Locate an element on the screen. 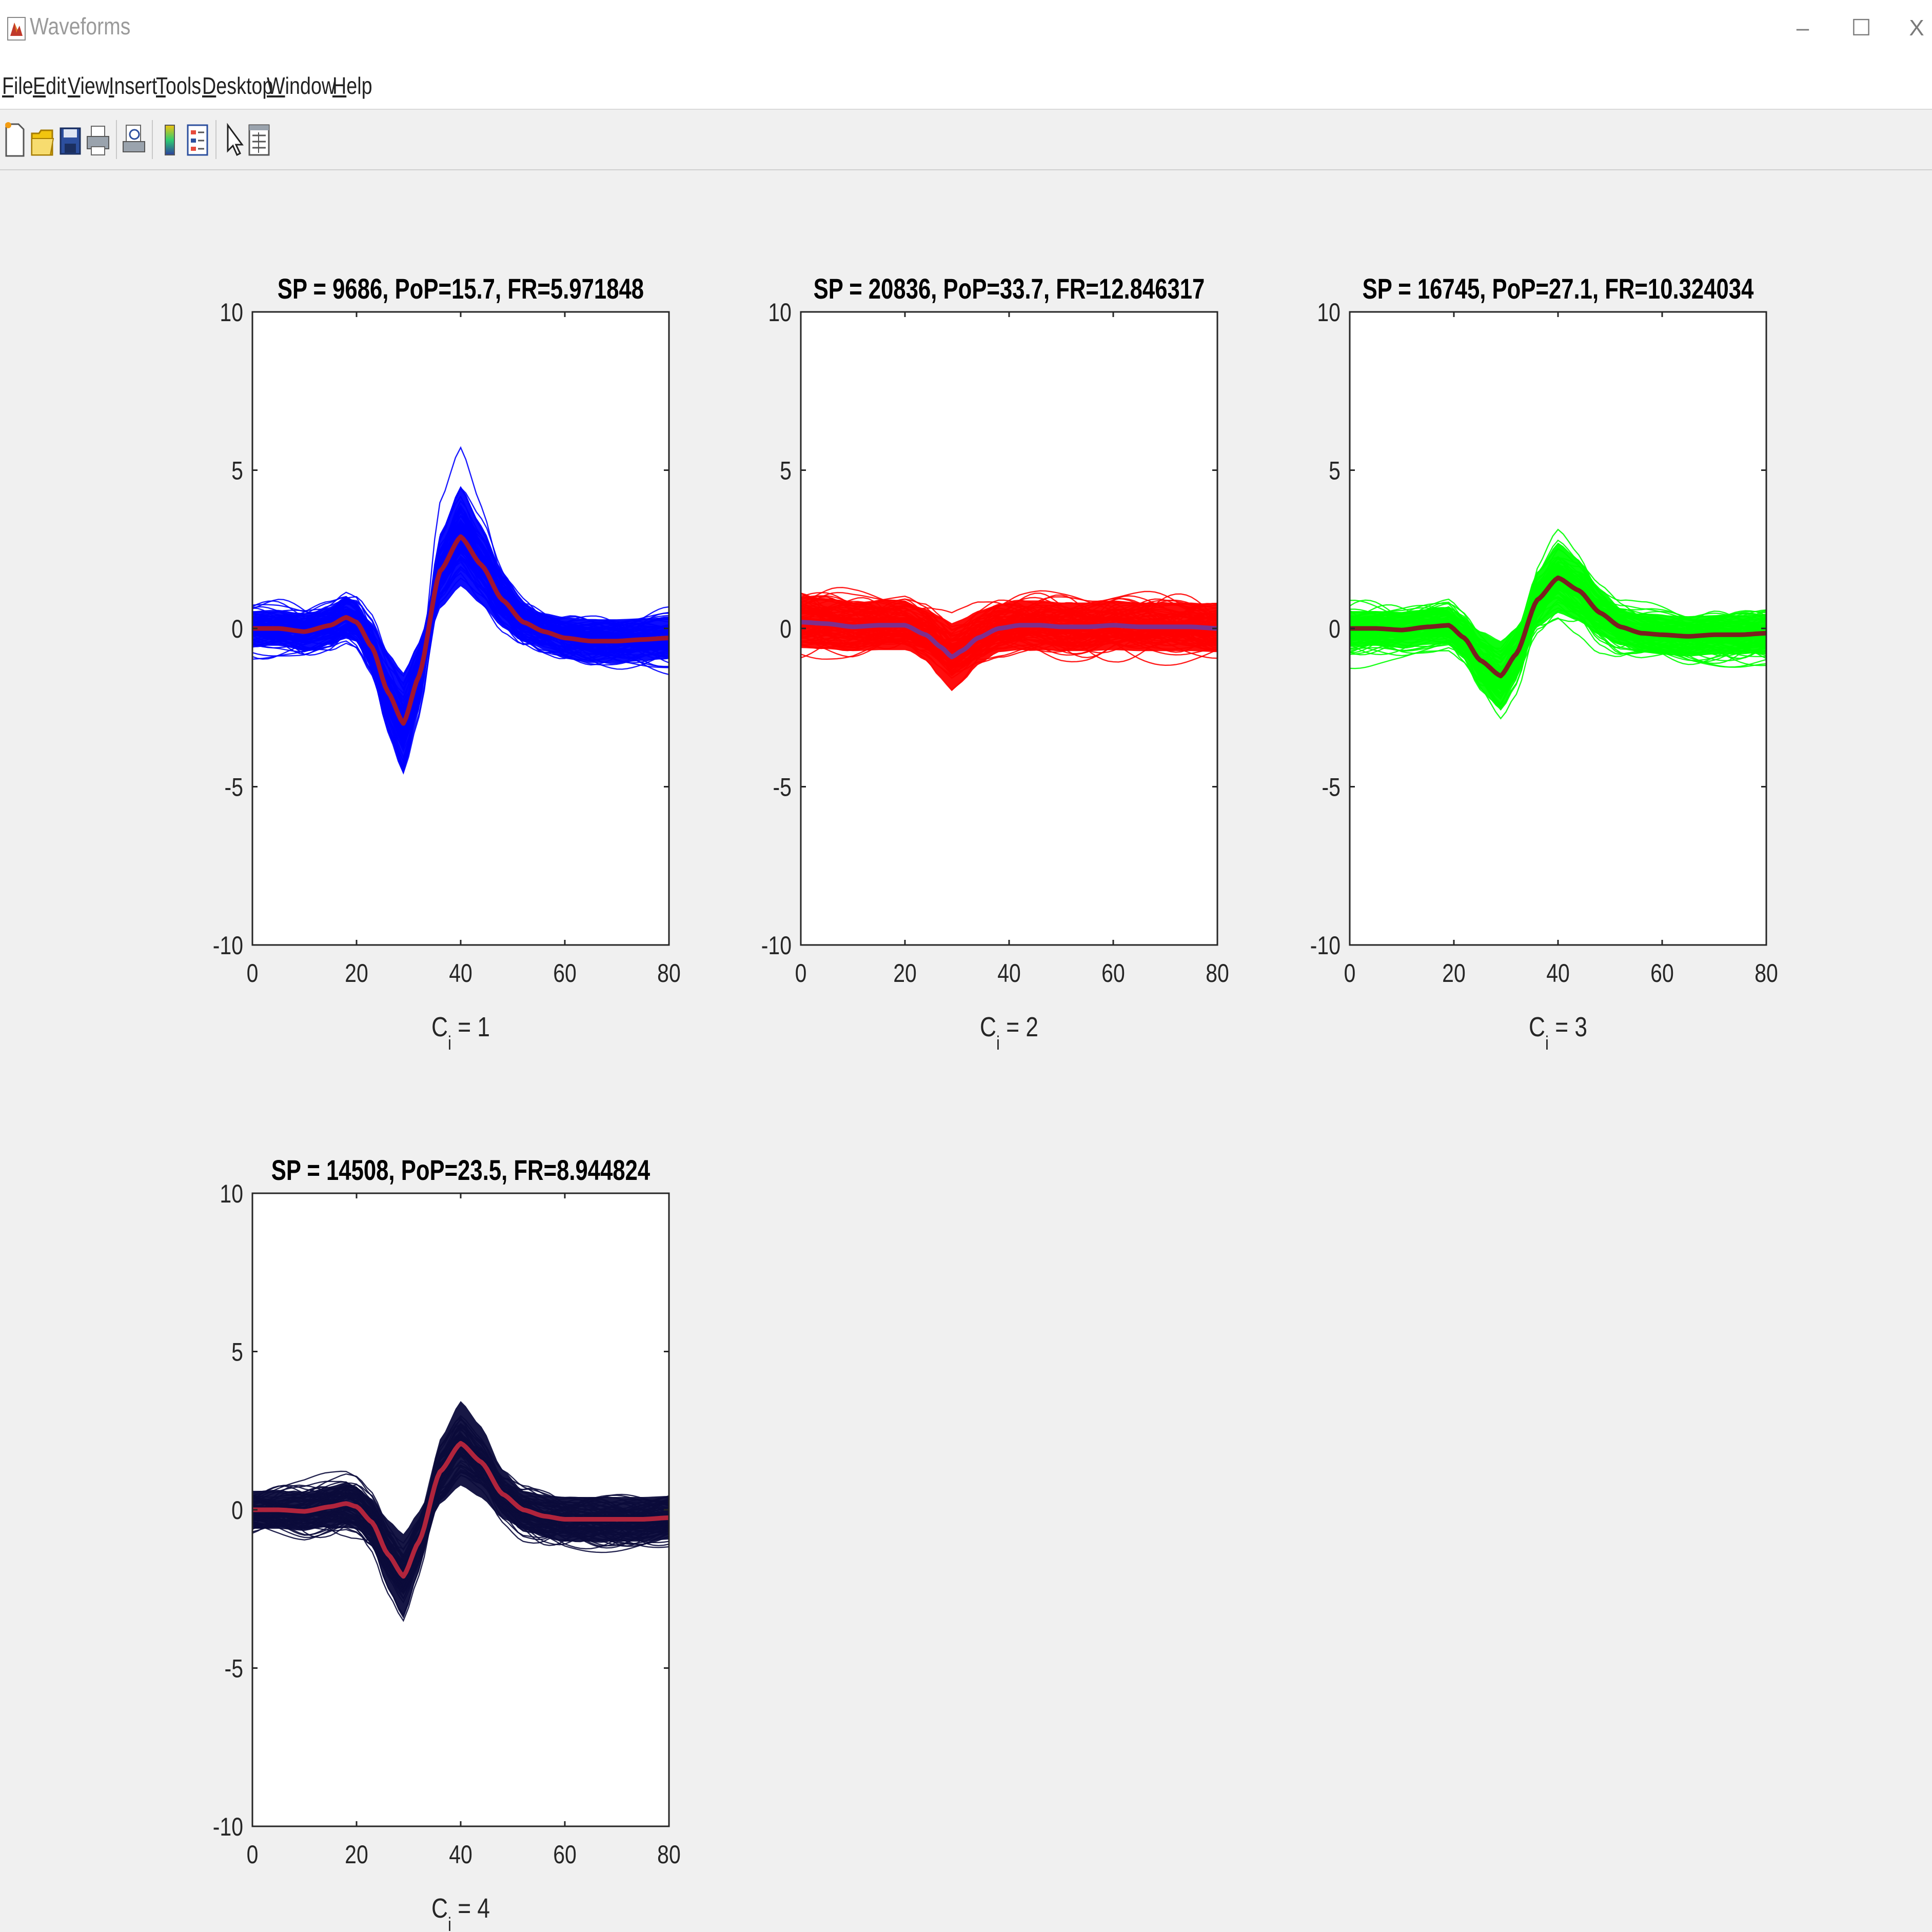  menu-edit: Edit is located at coordinates (49, 86).